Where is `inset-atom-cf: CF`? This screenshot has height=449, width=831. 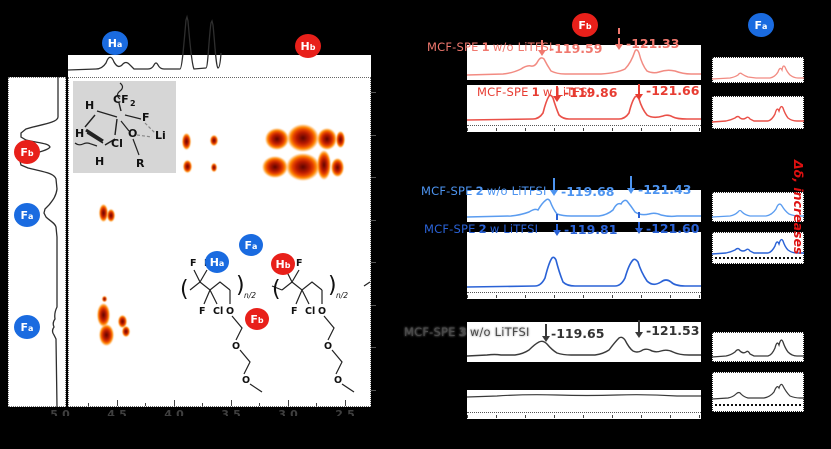
inset-atom-cf: CF is located at coordinates (121, 99).